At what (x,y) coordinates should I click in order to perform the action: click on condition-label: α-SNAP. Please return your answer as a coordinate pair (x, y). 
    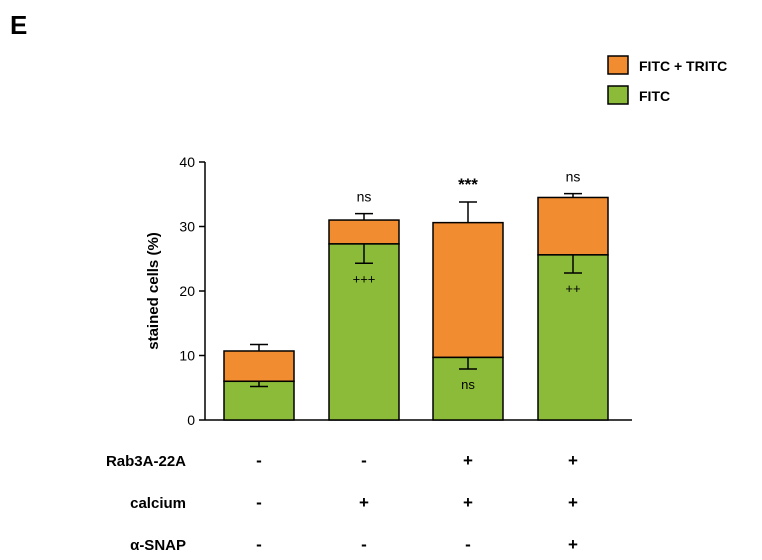
    Looking at the image, I should click on (158, 545).